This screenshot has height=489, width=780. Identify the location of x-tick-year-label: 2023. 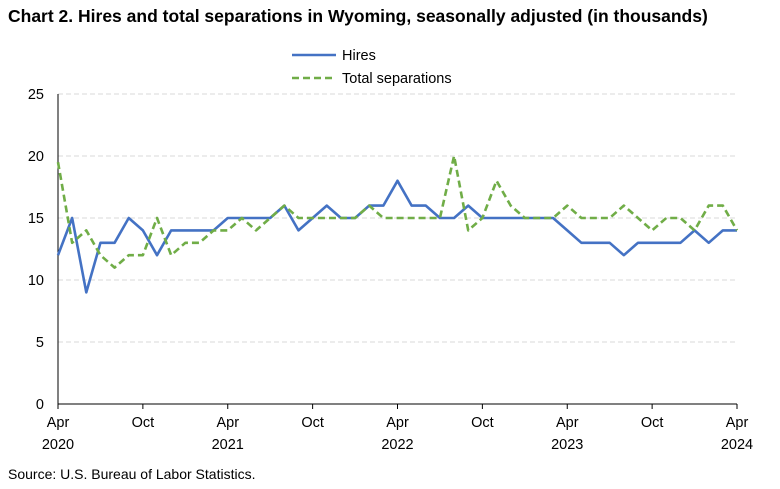
(567, 445).